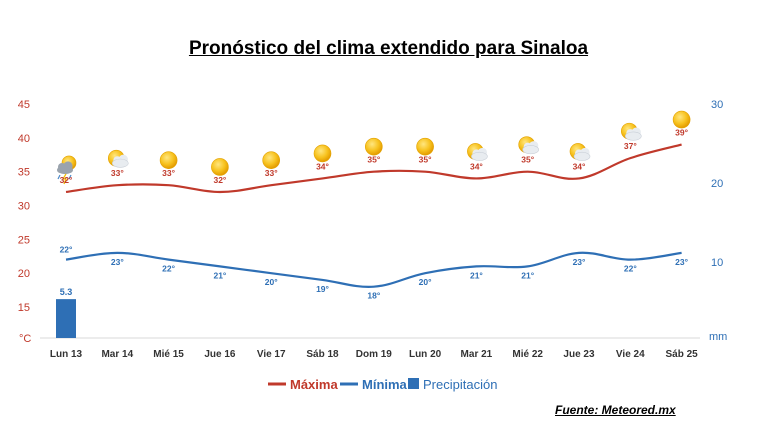 Image resolution: width=777 pixels, height=447 pixels. Describe the element at coordinates (630, 354) in the screenshot. I see `x-tick-label: Vie 24` at that location.